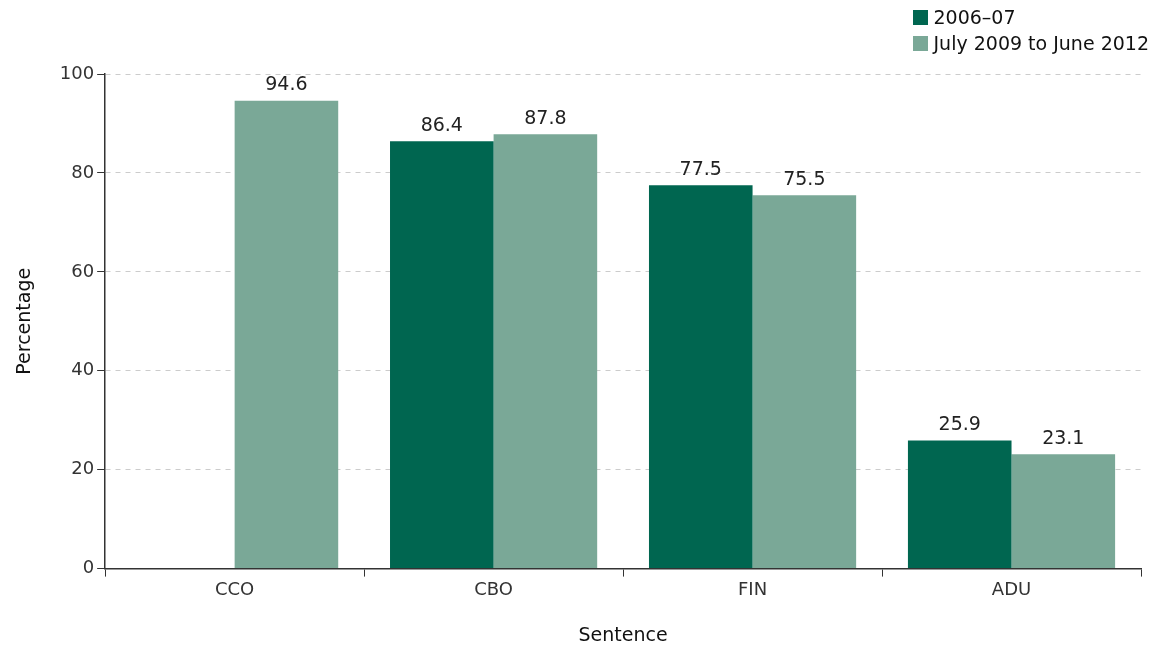 Image resolution: width=1161 pixels, height=661 pixels. I want to click on data-label: 23.1, so click(1063, 436).